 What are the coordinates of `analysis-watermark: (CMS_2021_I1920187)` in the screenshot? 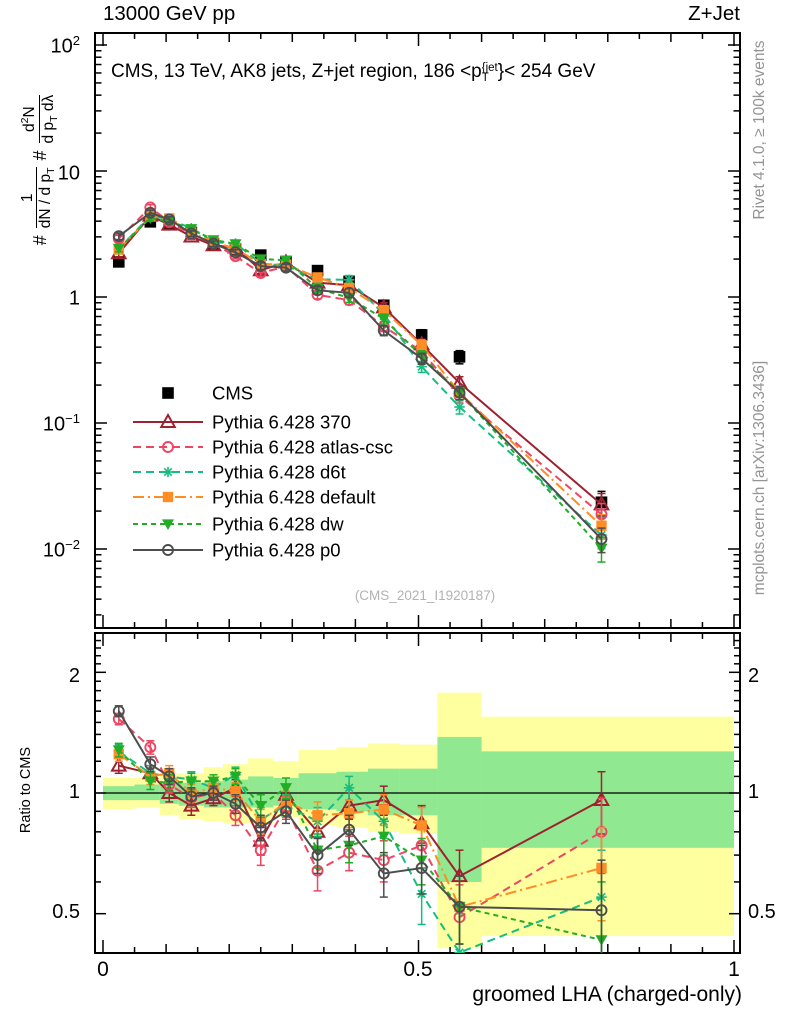 It's located at (425, 595).